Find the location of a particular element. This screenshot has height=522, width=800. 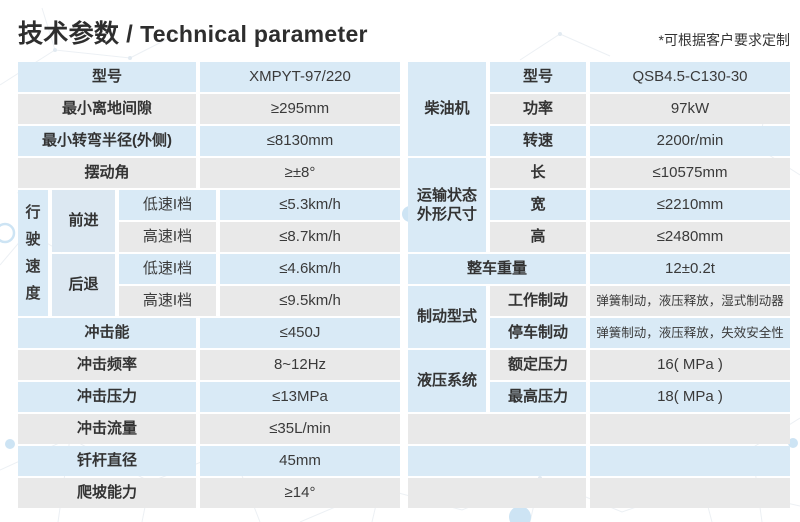

hydraulic-system-label: 液压系统 is located at coordinates (447, 381).